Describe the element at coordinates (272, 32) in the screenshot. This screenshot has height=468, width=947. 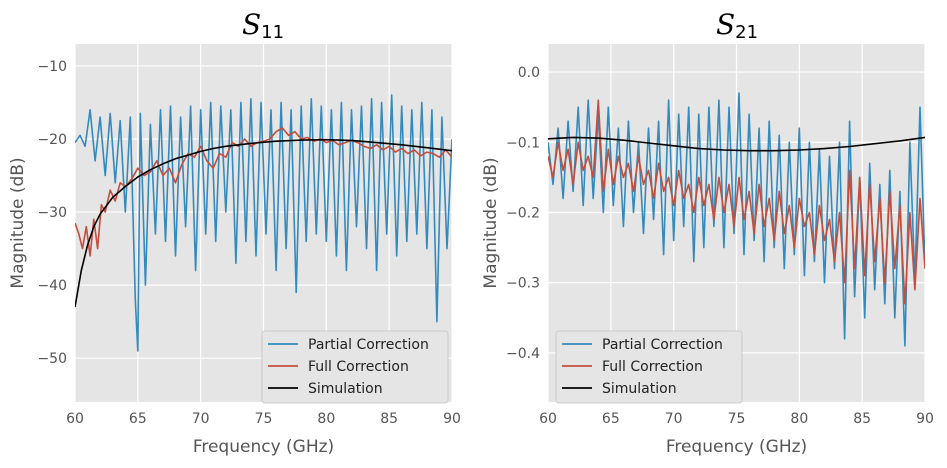
I see `chart-title-subscript: 11` at that location.